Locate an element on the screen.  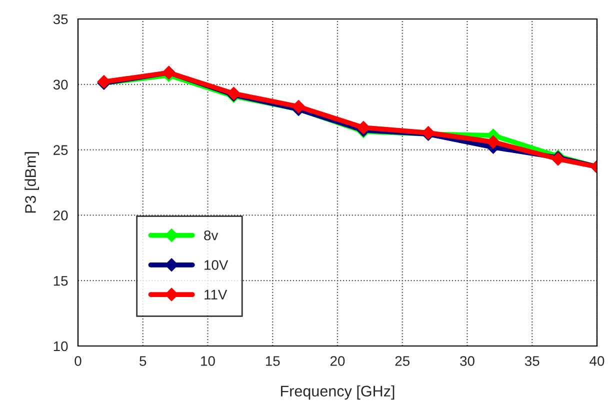
x-tick-label: 10 is located at coordinates (208, 361).